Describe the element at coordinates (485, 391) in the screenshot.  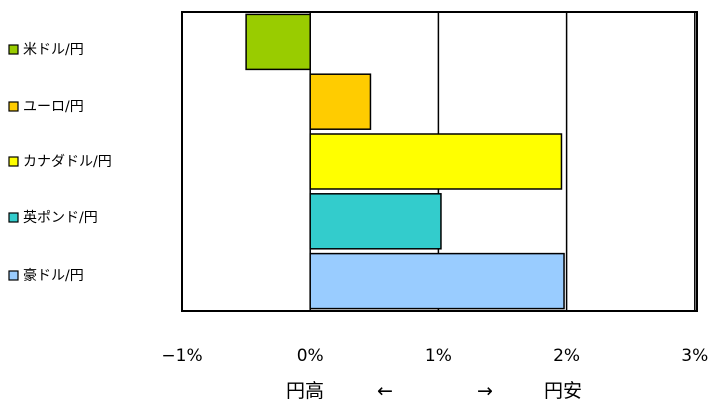
I see `x-caption-right-arrow: →` at that location.